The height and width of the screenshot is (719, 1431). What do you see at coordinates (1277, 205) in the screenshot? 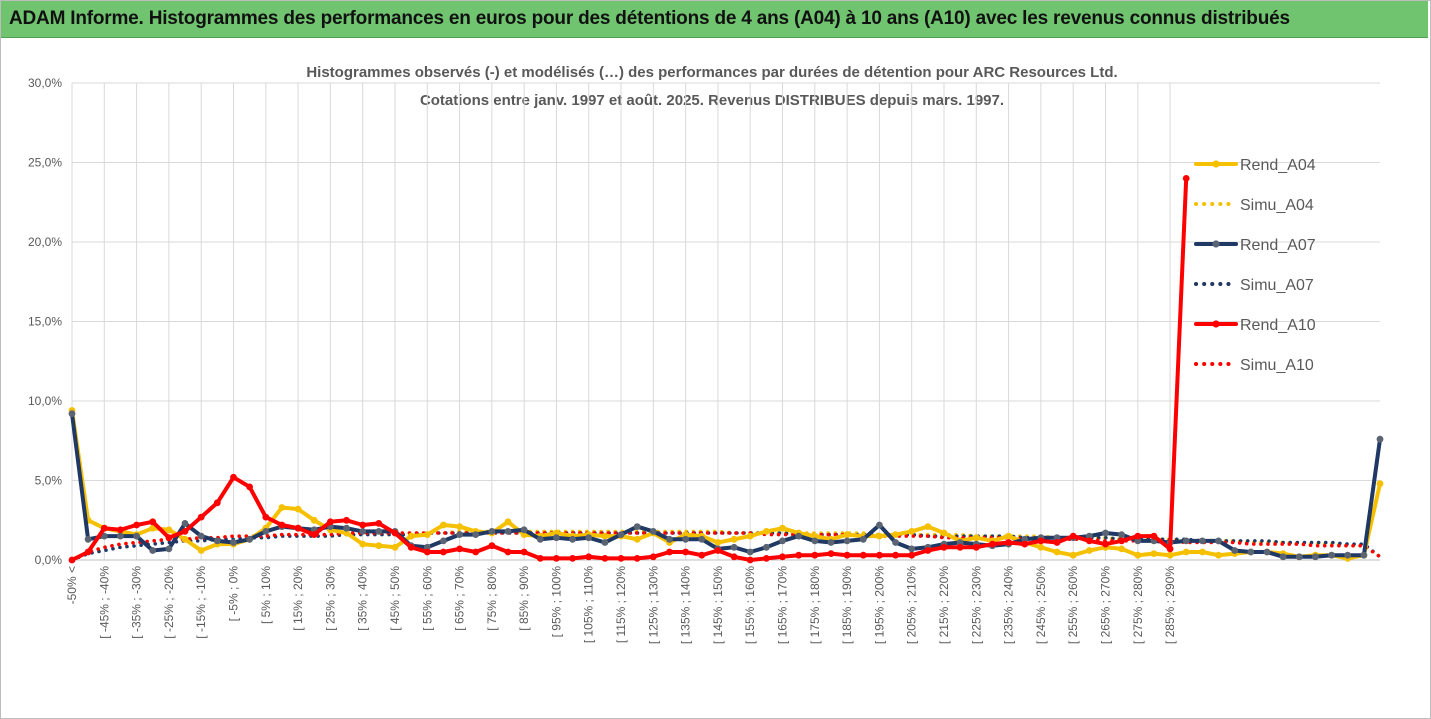
I see `legend-label-simu_a04: Simu_A04` at bounding box center [1277, 205].